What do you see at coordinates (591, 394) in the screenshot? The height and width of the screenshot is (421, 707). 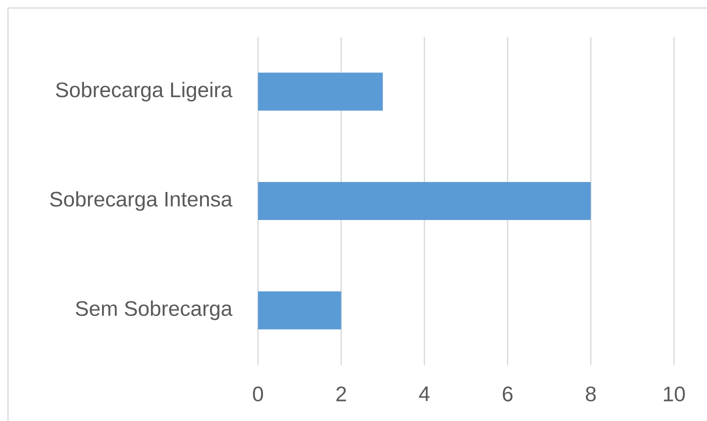 I see `x-tick-label: 8` at bounding box center [591, 394].